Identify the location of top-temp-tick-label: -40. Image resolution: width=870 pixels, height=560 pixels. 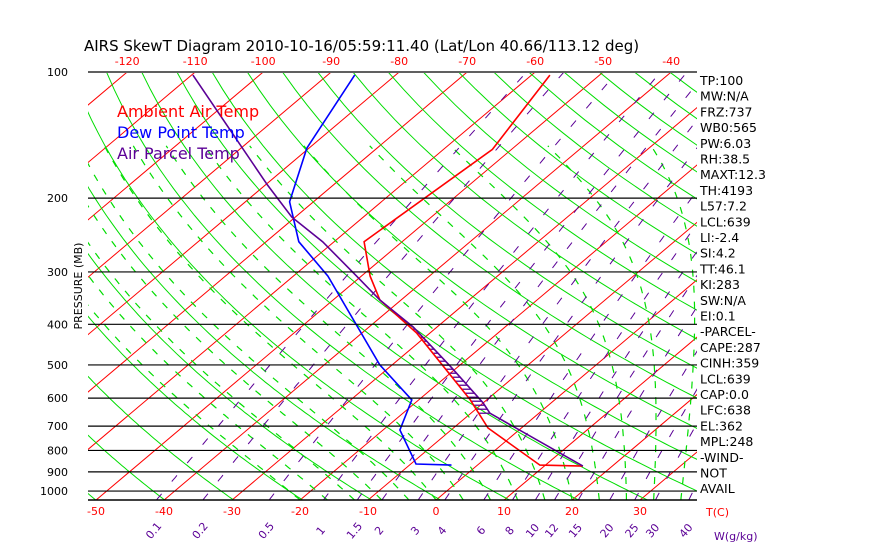
(671, 61).